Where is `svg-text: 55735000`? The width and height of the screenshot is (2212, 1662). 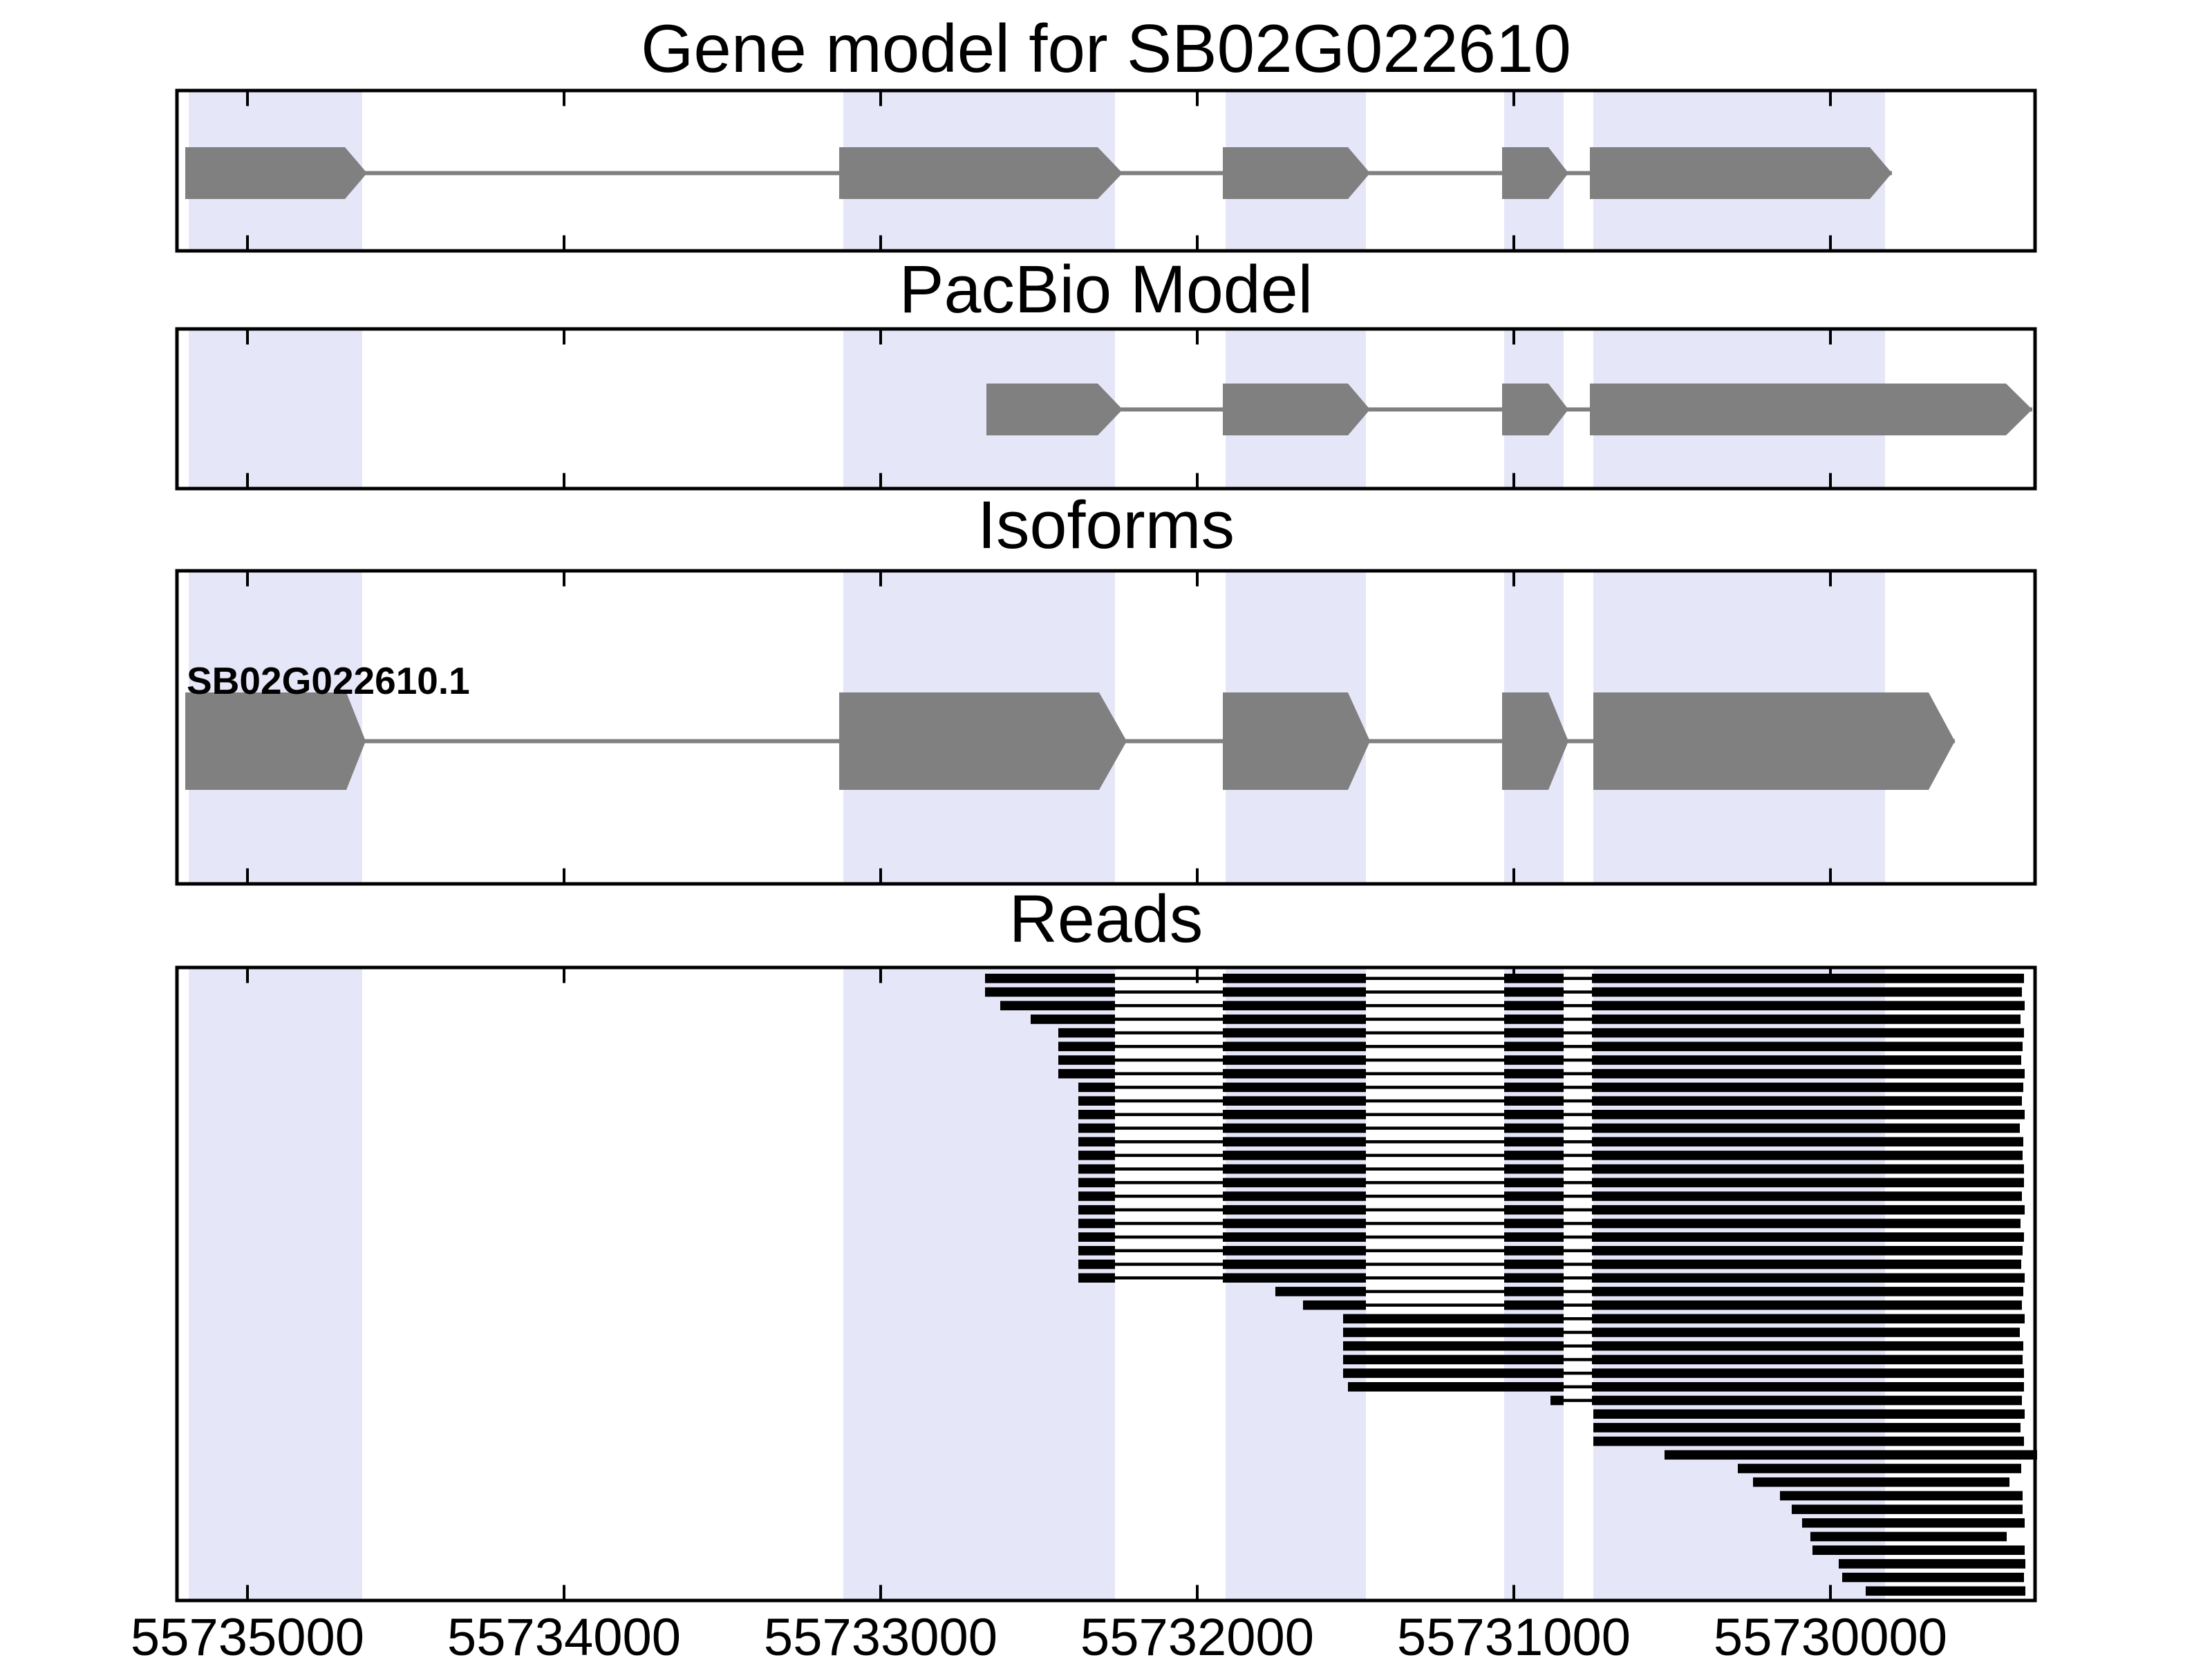
svg-text: 55735000 is located at coordinates (248, 1634).